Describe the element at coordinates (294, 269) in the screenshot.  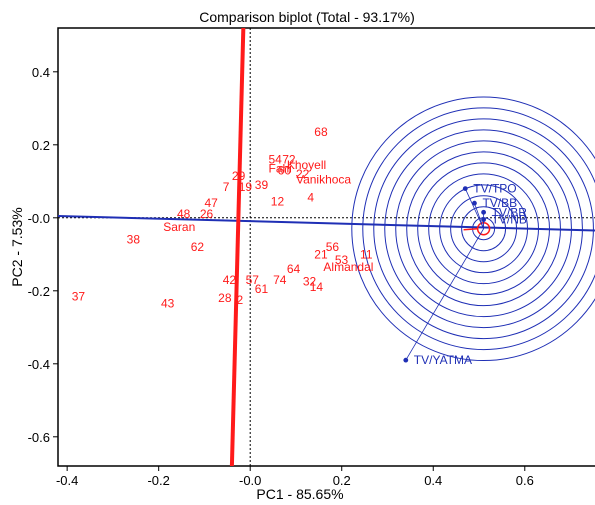
I see `genotype-label: 64` at that location.